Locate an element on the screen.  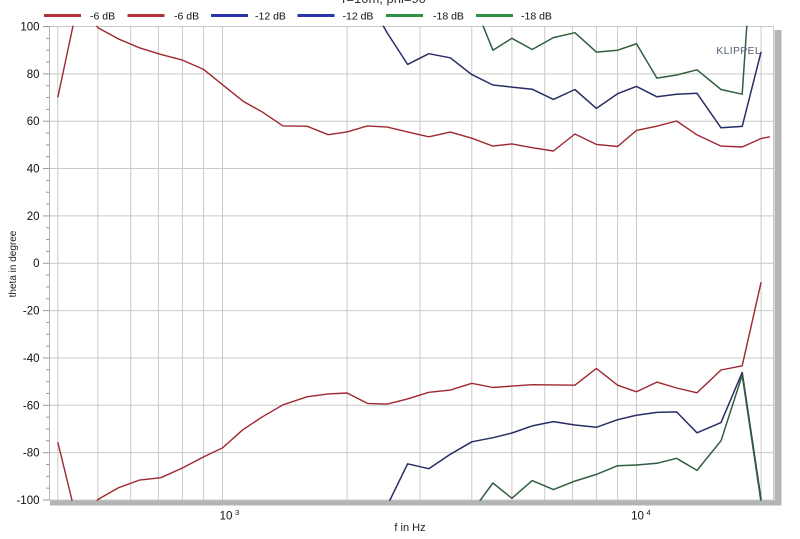
svg-text: 4 is located at coordinates (649, 512).